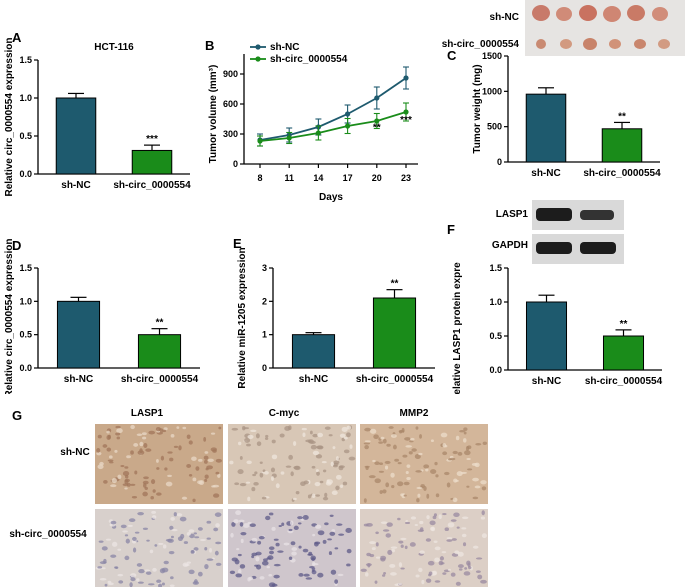 Image resolution: width=685 pixels, height=587 pixels. I want to click on legend-marker, so click(258, 59).